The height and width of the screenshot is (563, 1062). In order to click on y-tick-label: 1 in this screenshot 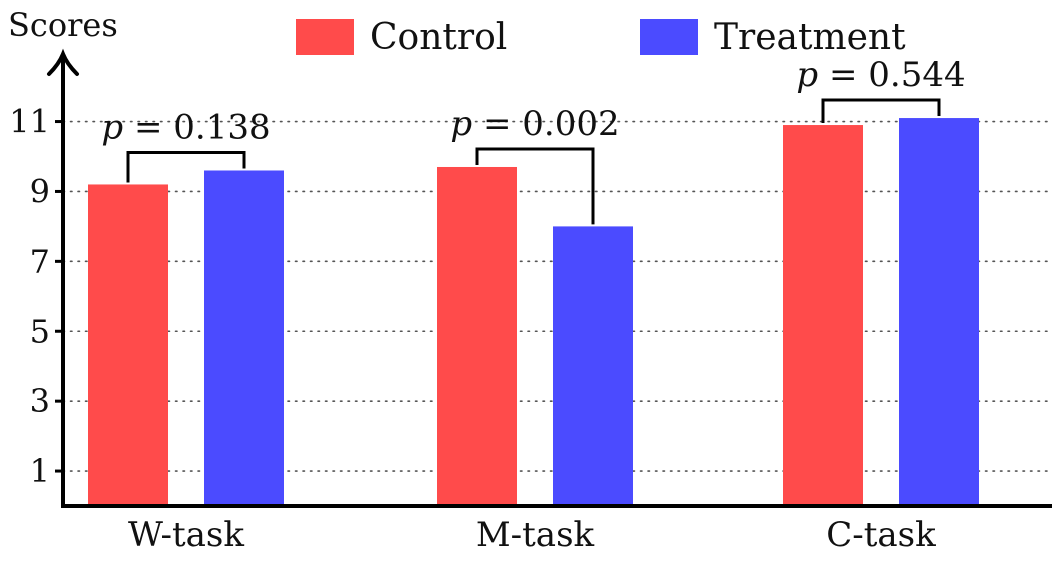, I will do `click(40, 471)`.